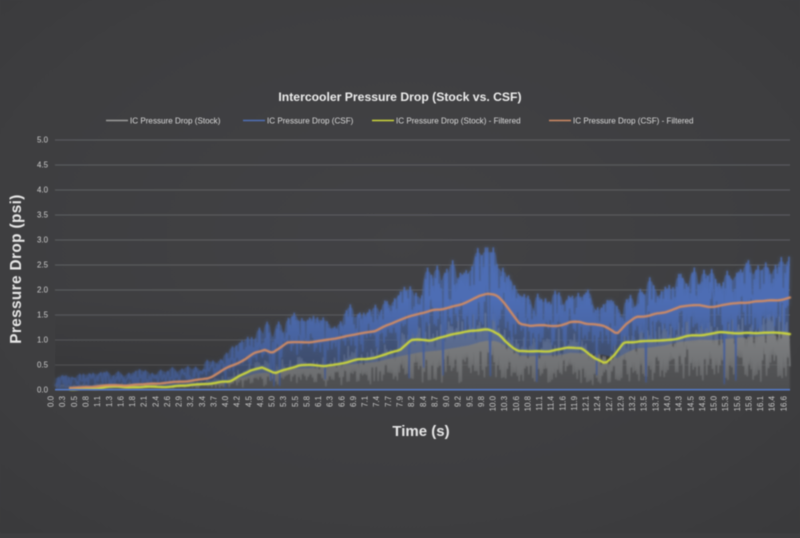 The image size is (800, 538). I want to click on svg-text: 9.0, so click(446, 401).